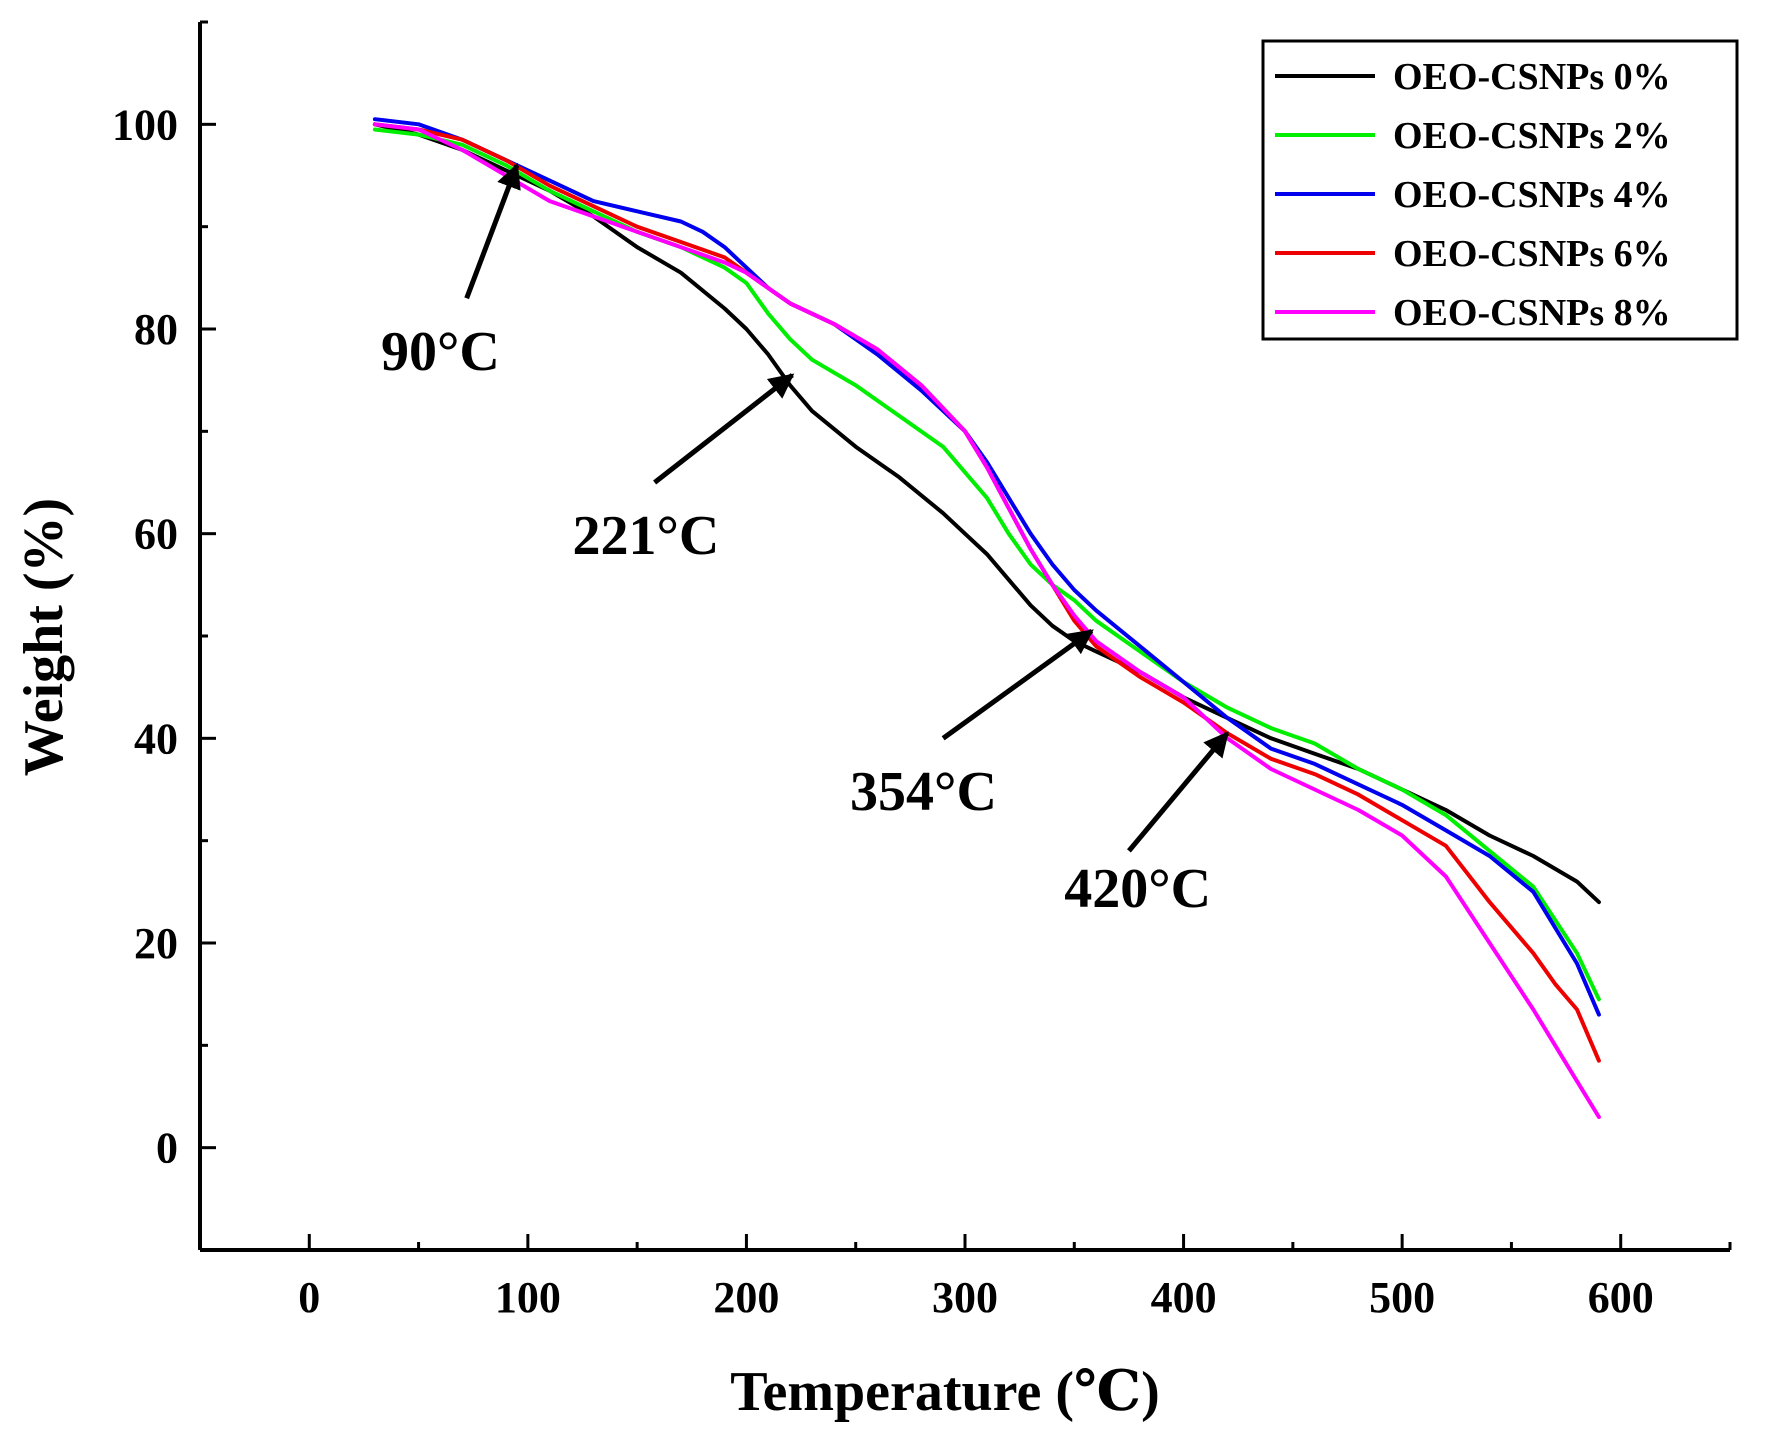 Image resolution: width=1767 pixels, height=1434 pixels. I want to click on y-tick-label: 80, so click(156, 329).